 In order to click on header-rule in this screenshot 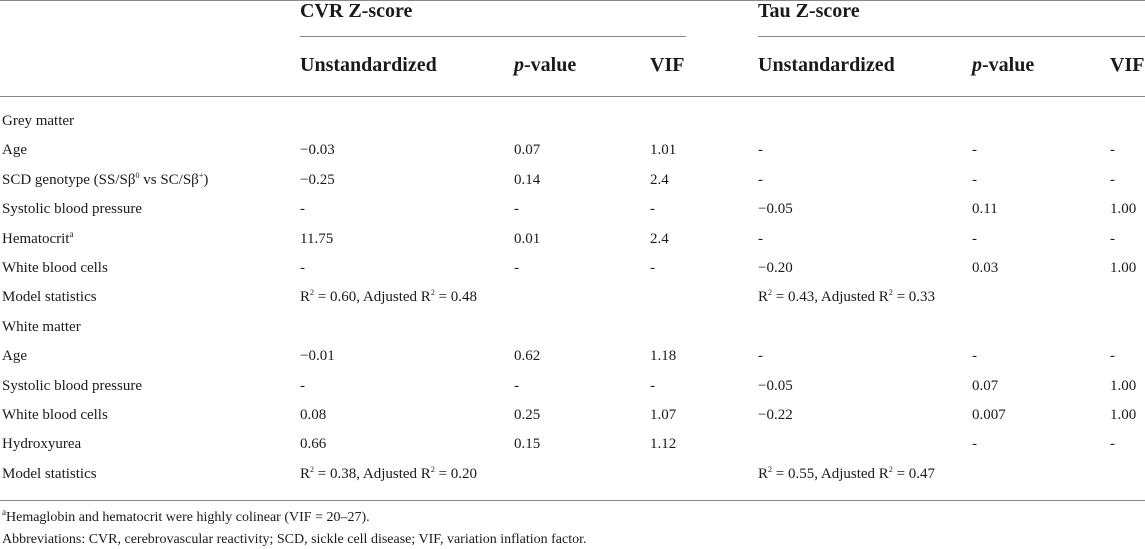, I will do `click(572, 96)`.